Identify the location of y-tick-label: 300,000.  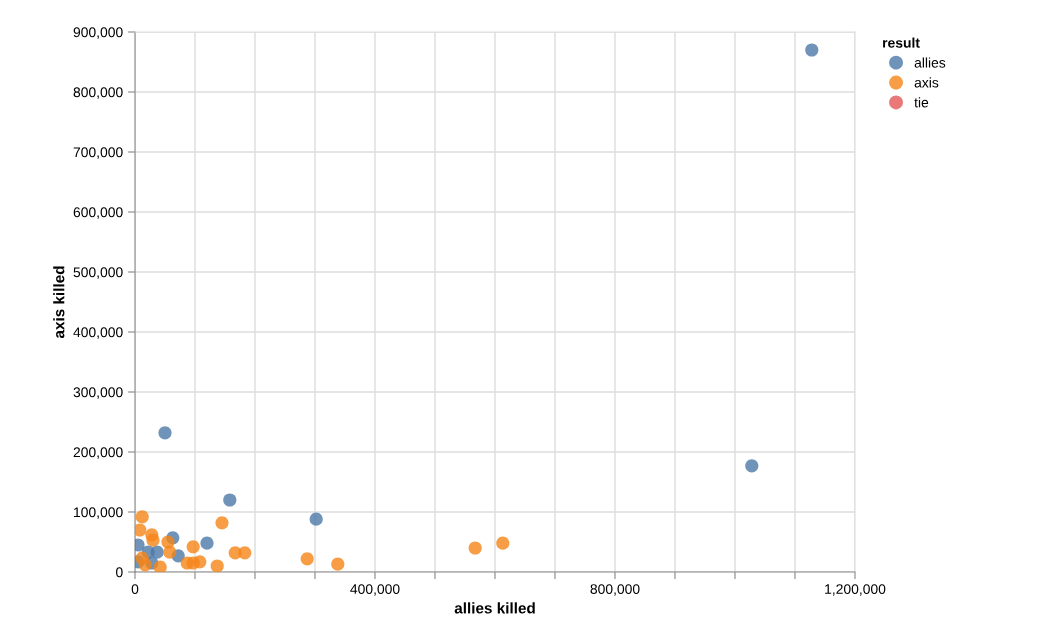
(98, 393).